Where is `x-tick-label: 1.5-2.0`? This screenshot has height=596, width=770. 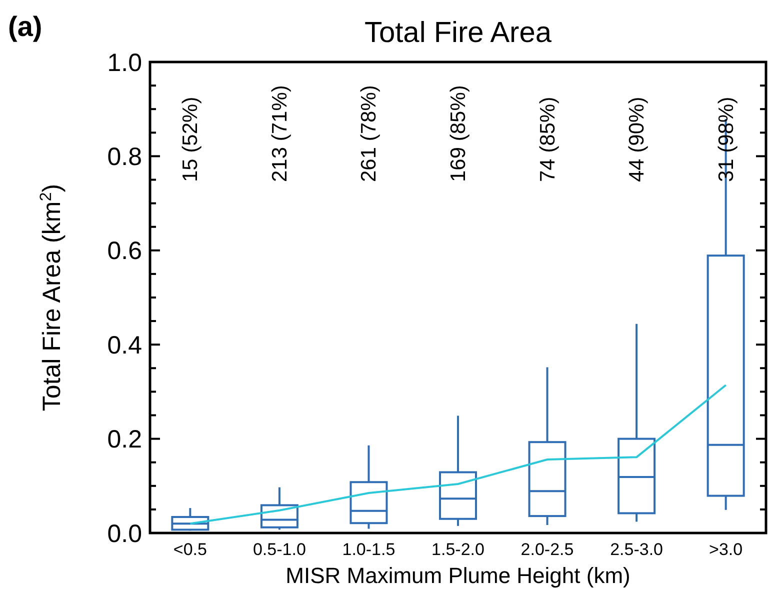 x-tick-label: 1.5-2.0 is located at coordinates (458, 549).